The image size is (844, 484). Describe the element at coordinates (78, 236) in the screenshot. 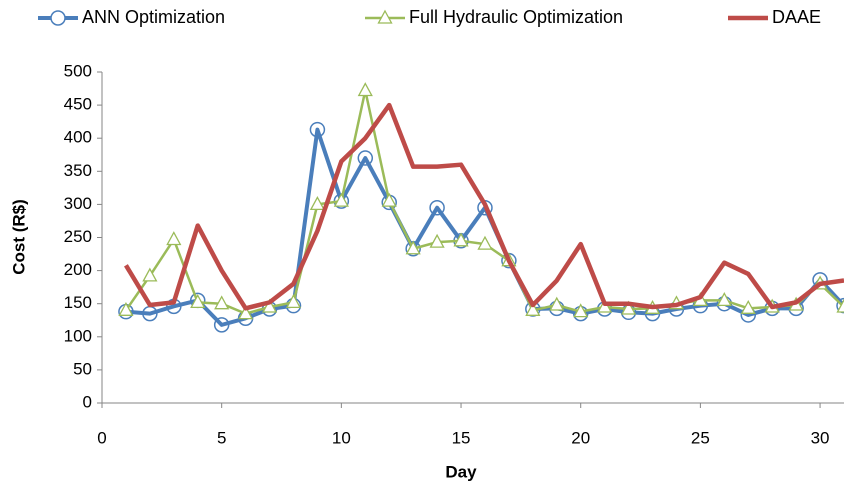

I see `y-tick-label: 250` at that location.